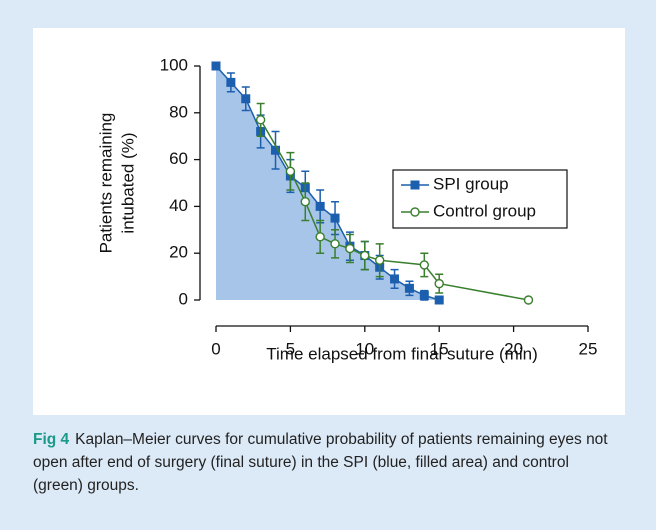 The width and height of the screenshot is (656, 530). I want to click on x-tick-label: 5, so click(290, 348).